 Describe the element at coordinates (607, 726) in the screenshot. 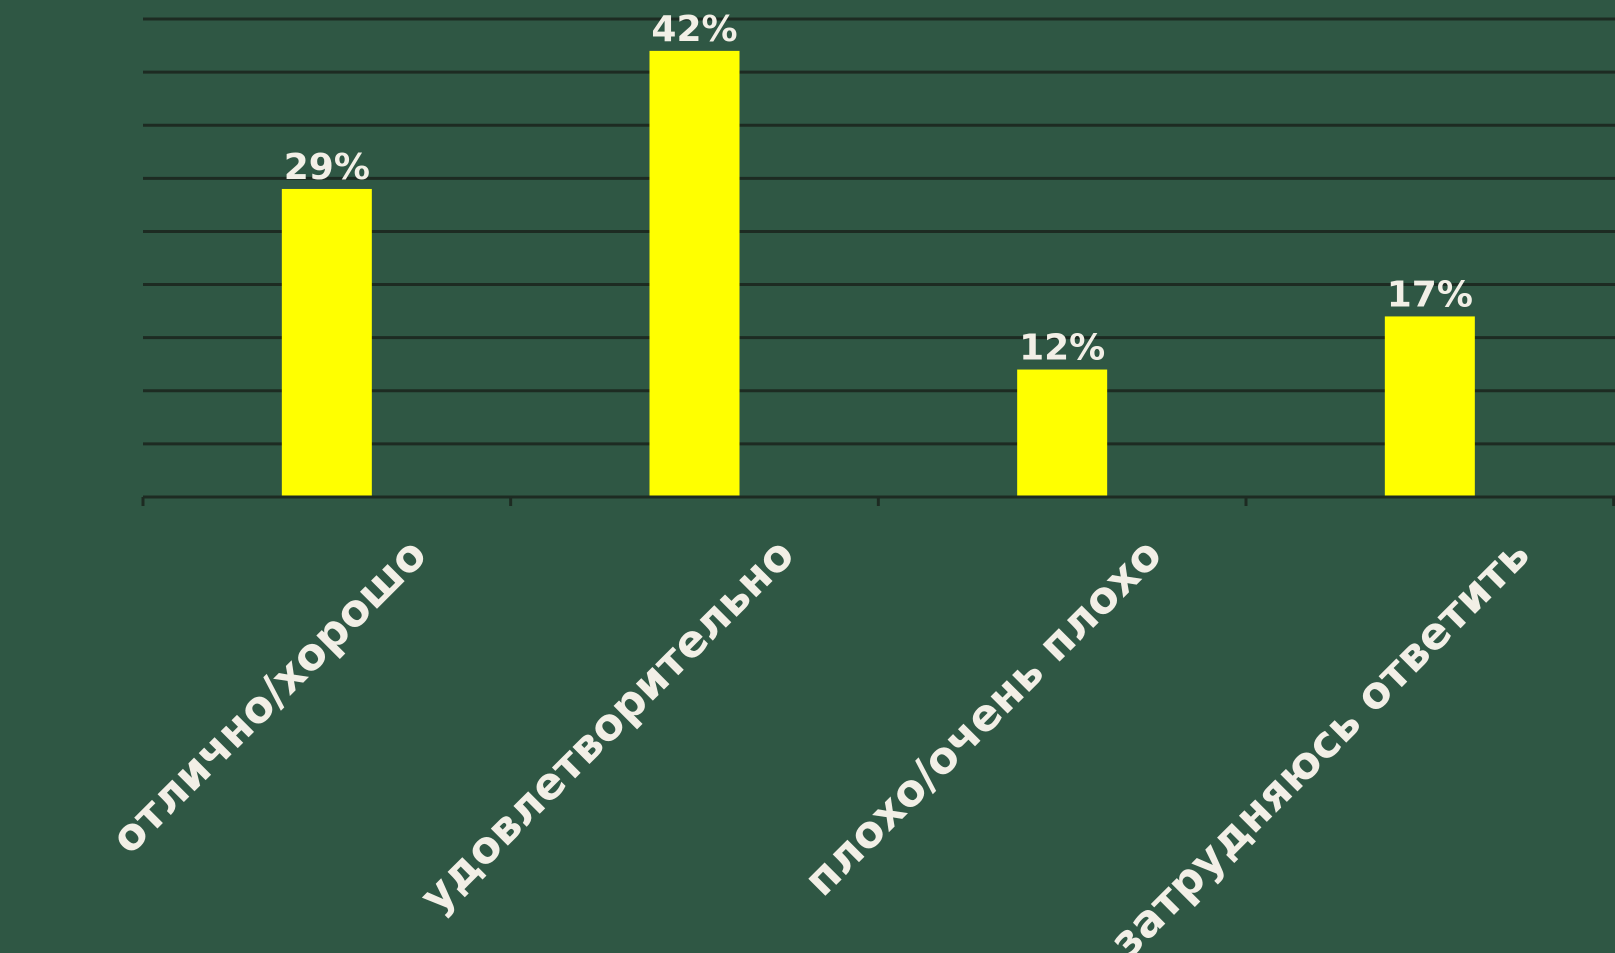

I see `category-label-2: удовлетворительно` at that location.